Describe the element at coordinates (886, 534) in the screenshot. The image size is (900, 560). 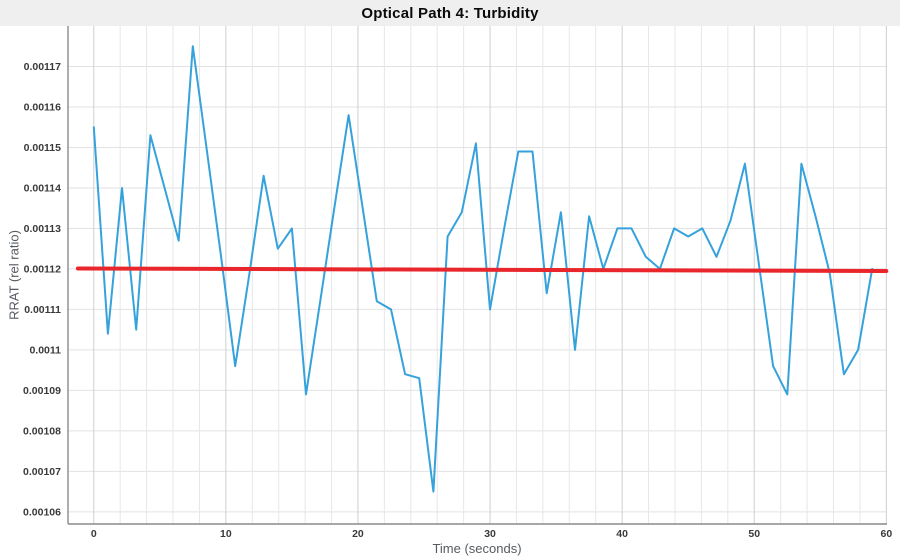
I see `x-tick-label: 60` at that location.